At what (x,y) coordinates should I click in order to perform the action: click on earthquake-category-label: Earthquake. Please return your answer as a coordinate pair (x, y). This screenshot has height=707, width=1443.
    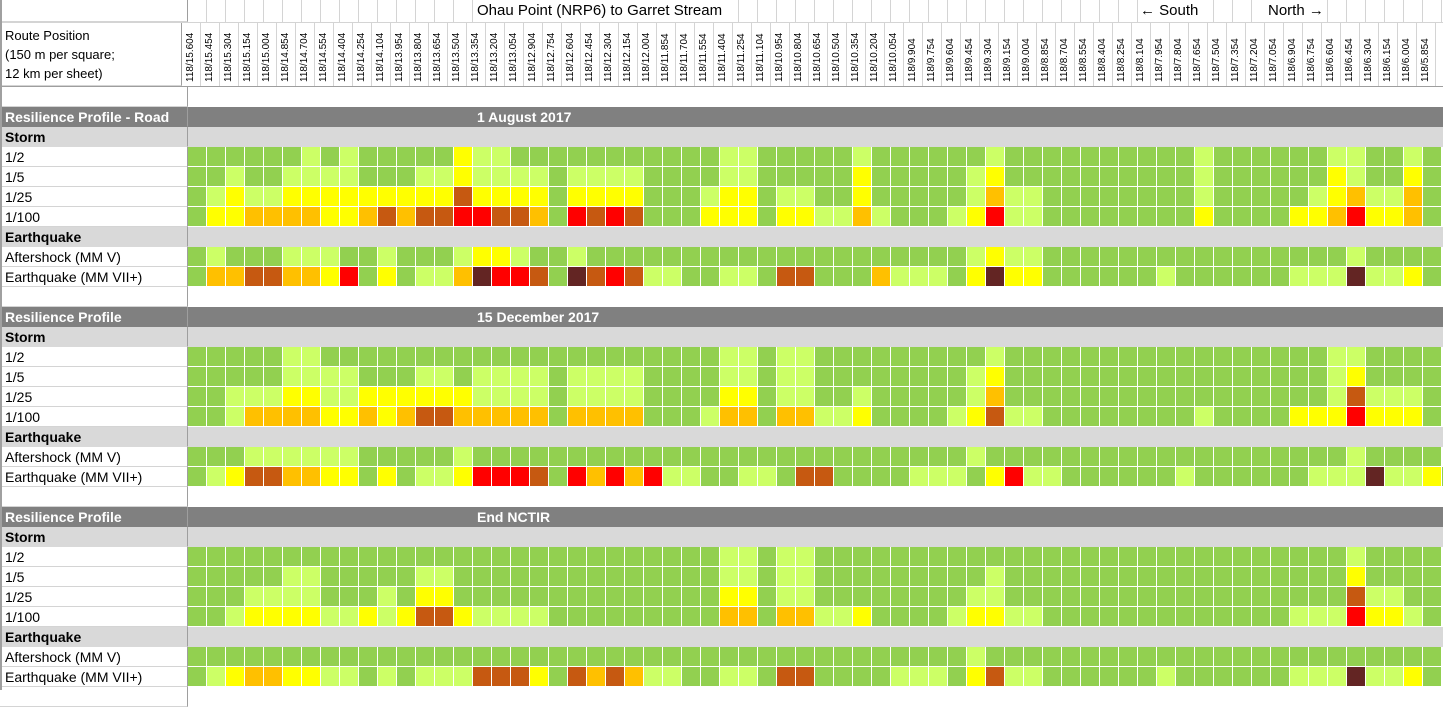
    Looking at the image, I should click on (94, 237).